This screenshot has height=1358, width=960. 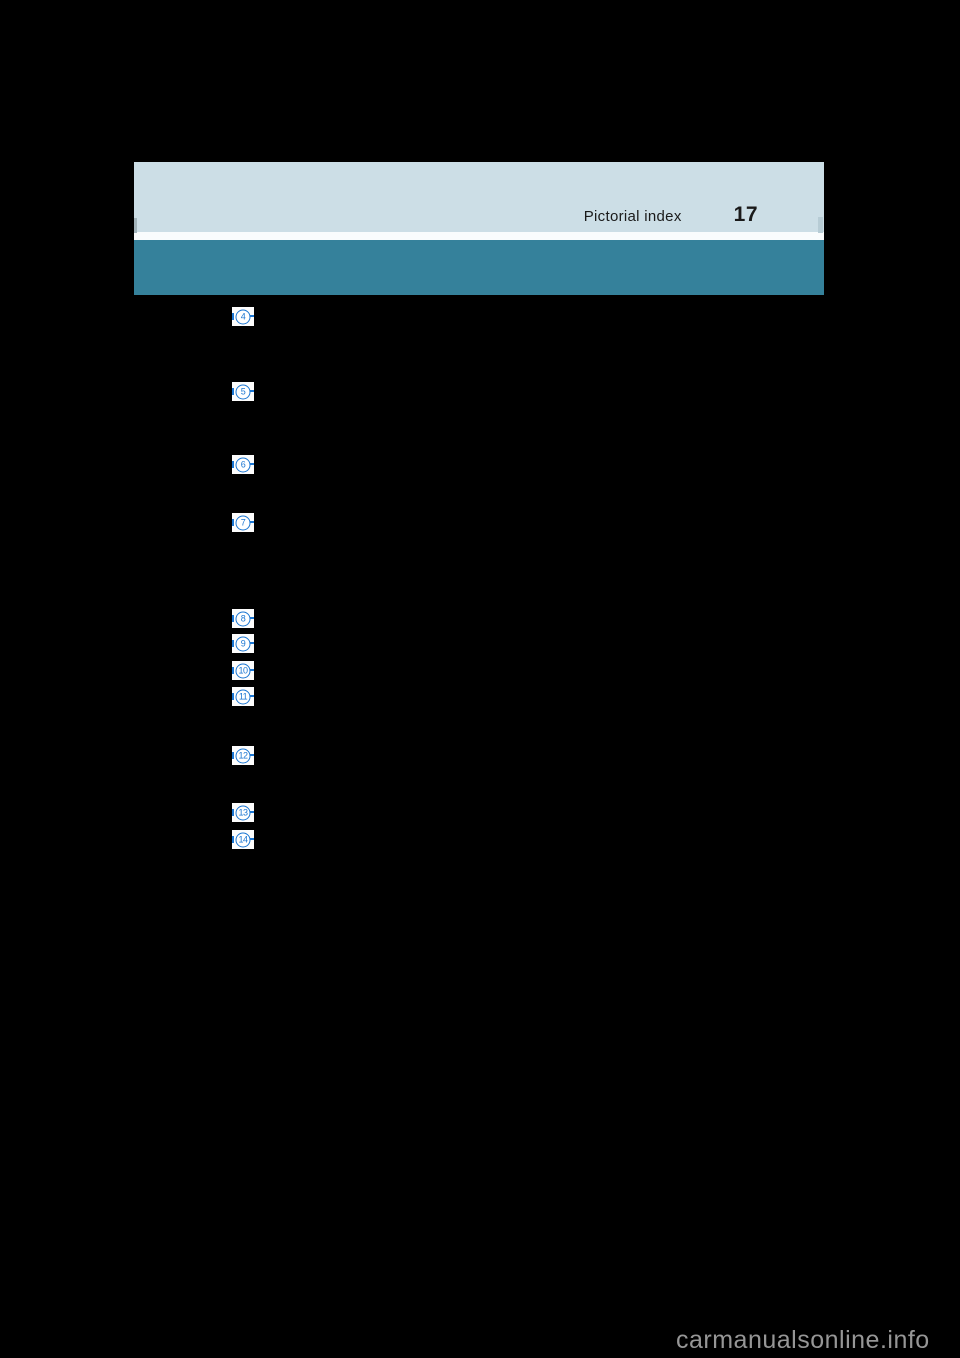 I want to click on callout-circle-icon: 14, so click(x=243, y=839).